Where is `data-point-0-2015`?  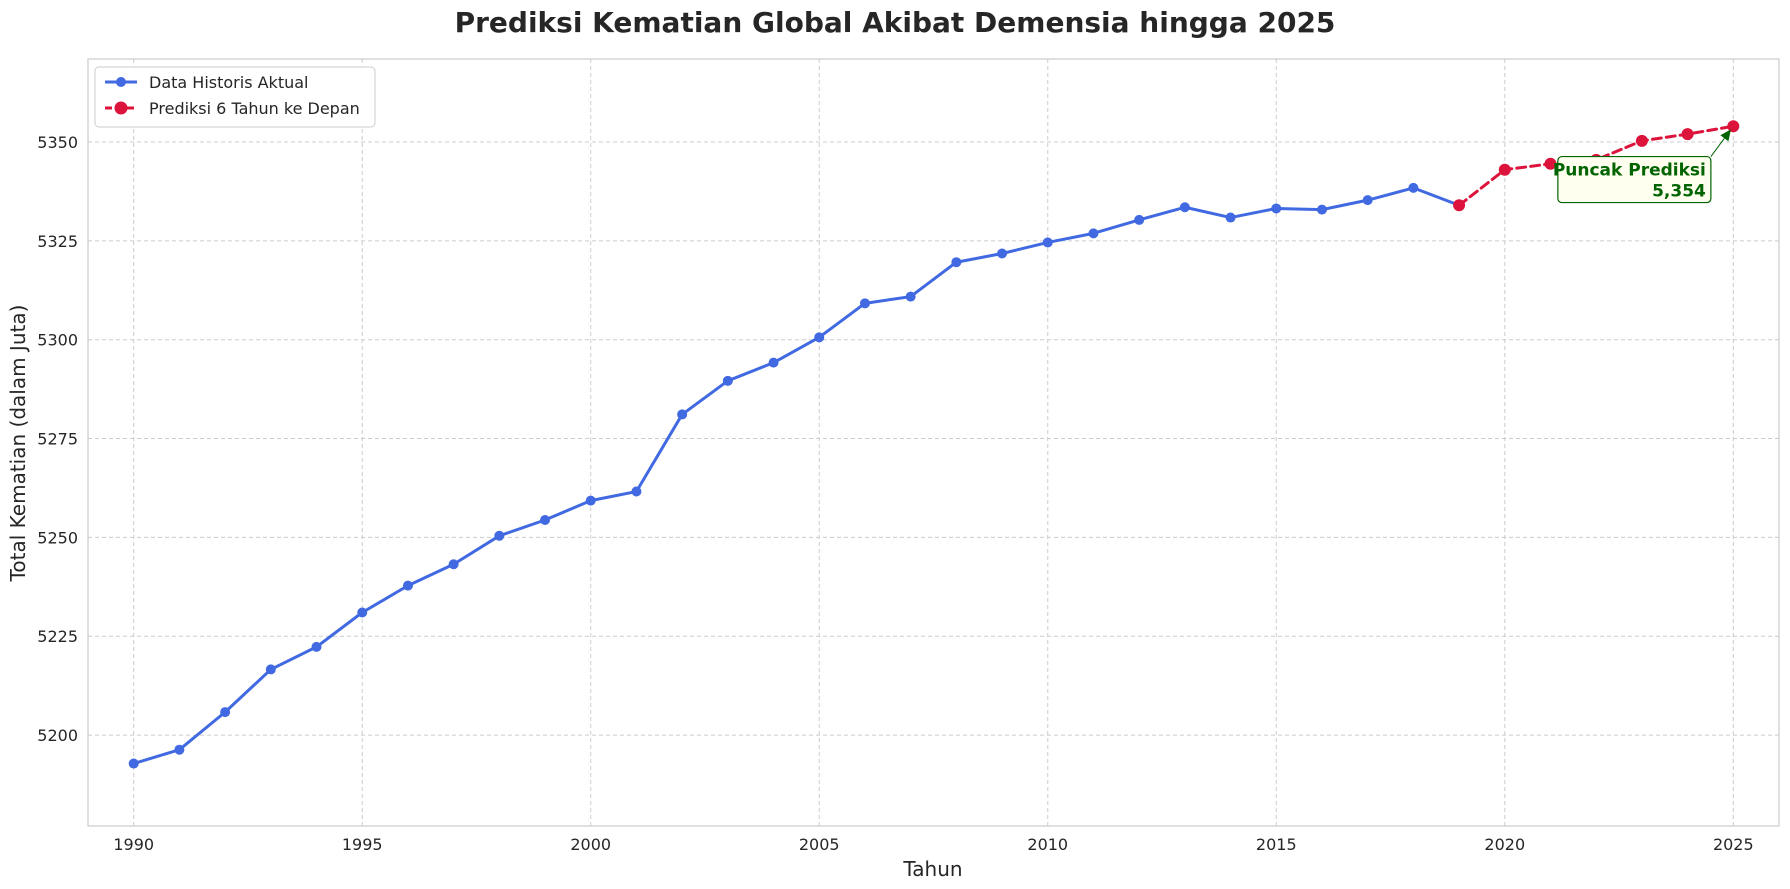
data-point-0-2015 is located at coordinates (1276, 208).